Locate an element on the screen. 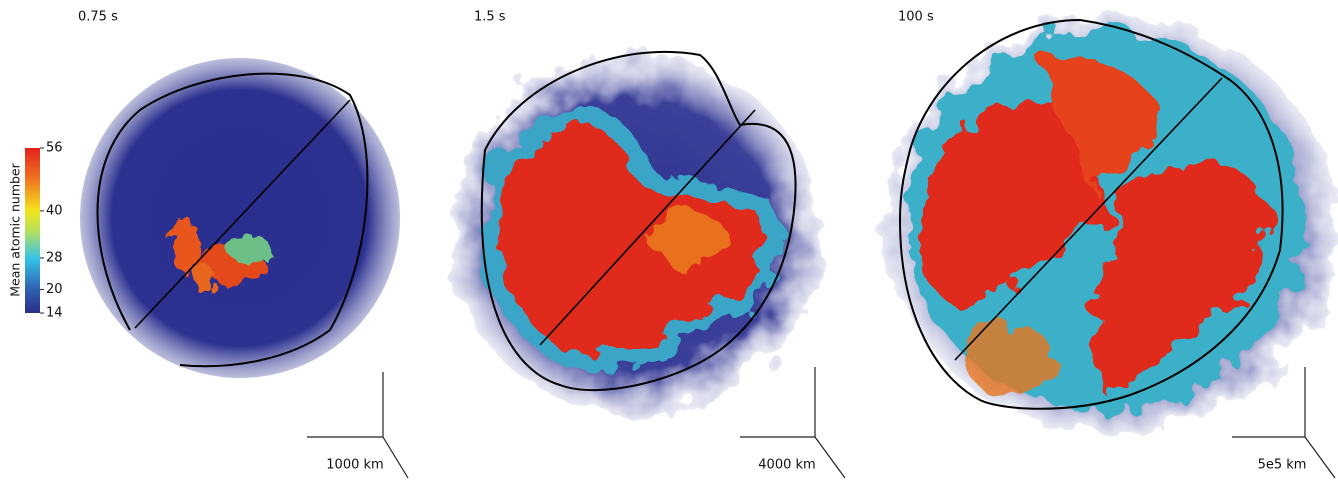 This screenshot has width=1338, height=485. scale-label: 4000 km is located at coordinates (786, 465).